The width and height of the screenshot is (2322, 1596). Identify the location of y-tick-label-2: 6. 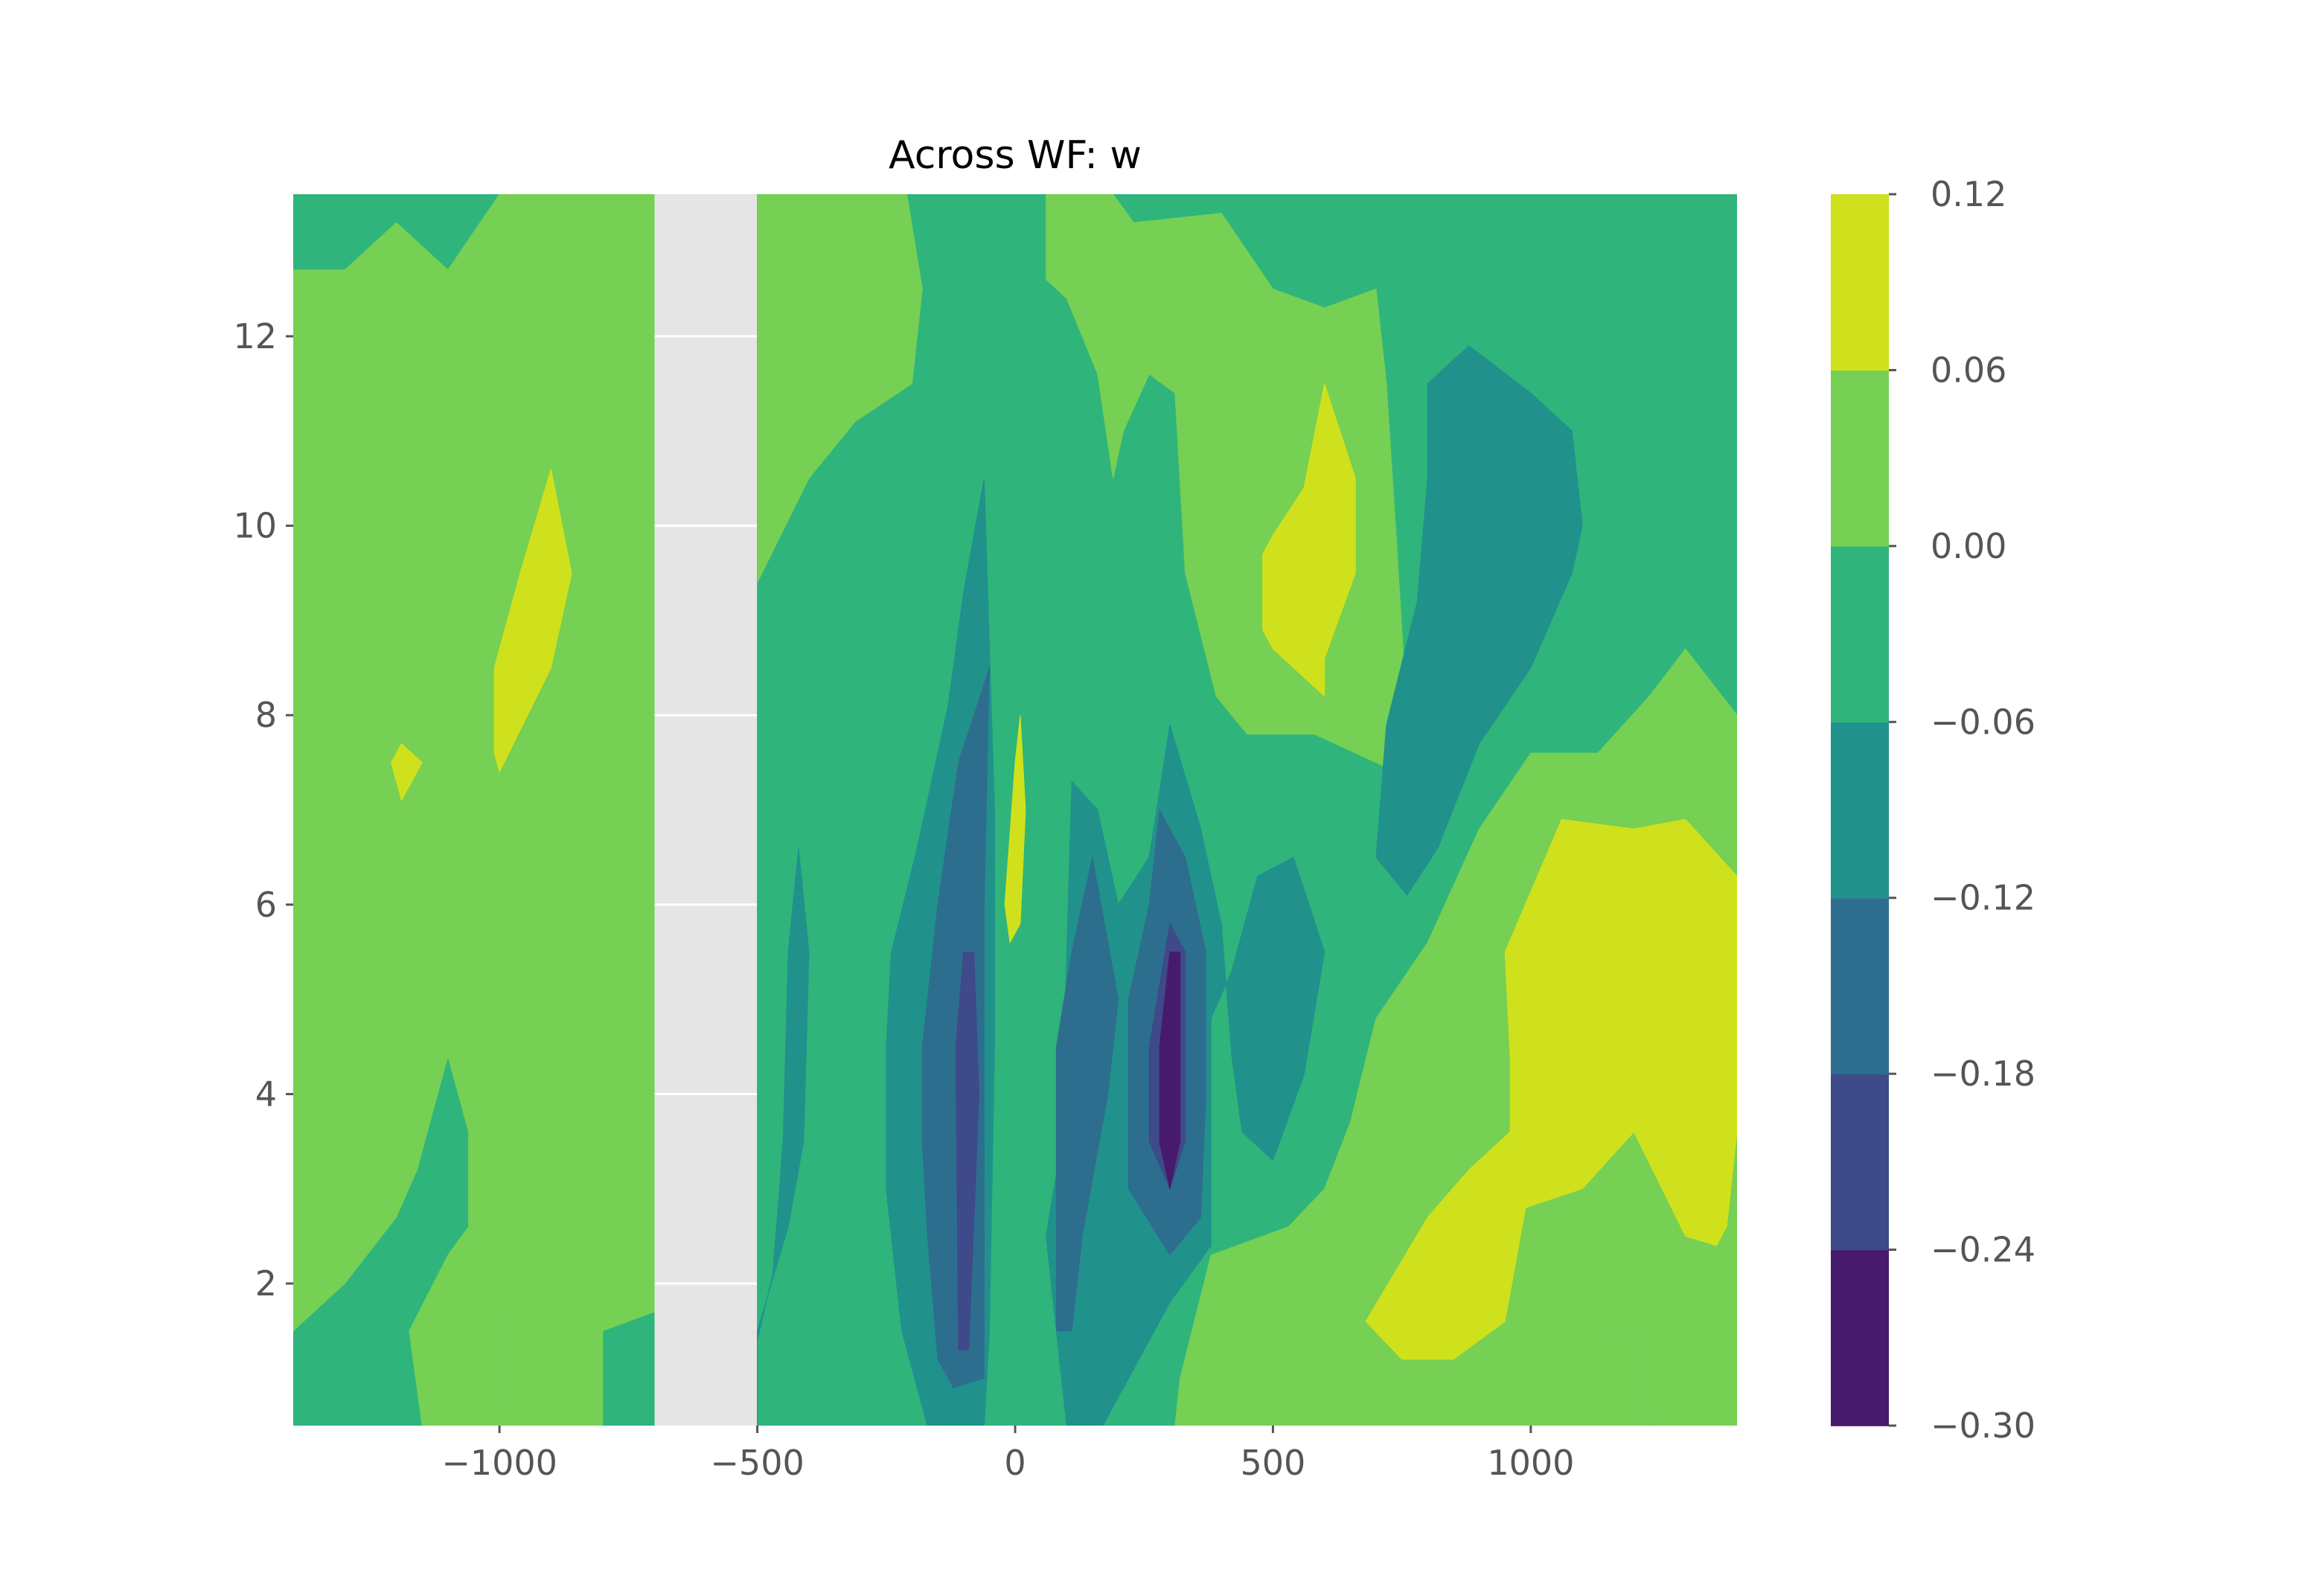
(266, 905).